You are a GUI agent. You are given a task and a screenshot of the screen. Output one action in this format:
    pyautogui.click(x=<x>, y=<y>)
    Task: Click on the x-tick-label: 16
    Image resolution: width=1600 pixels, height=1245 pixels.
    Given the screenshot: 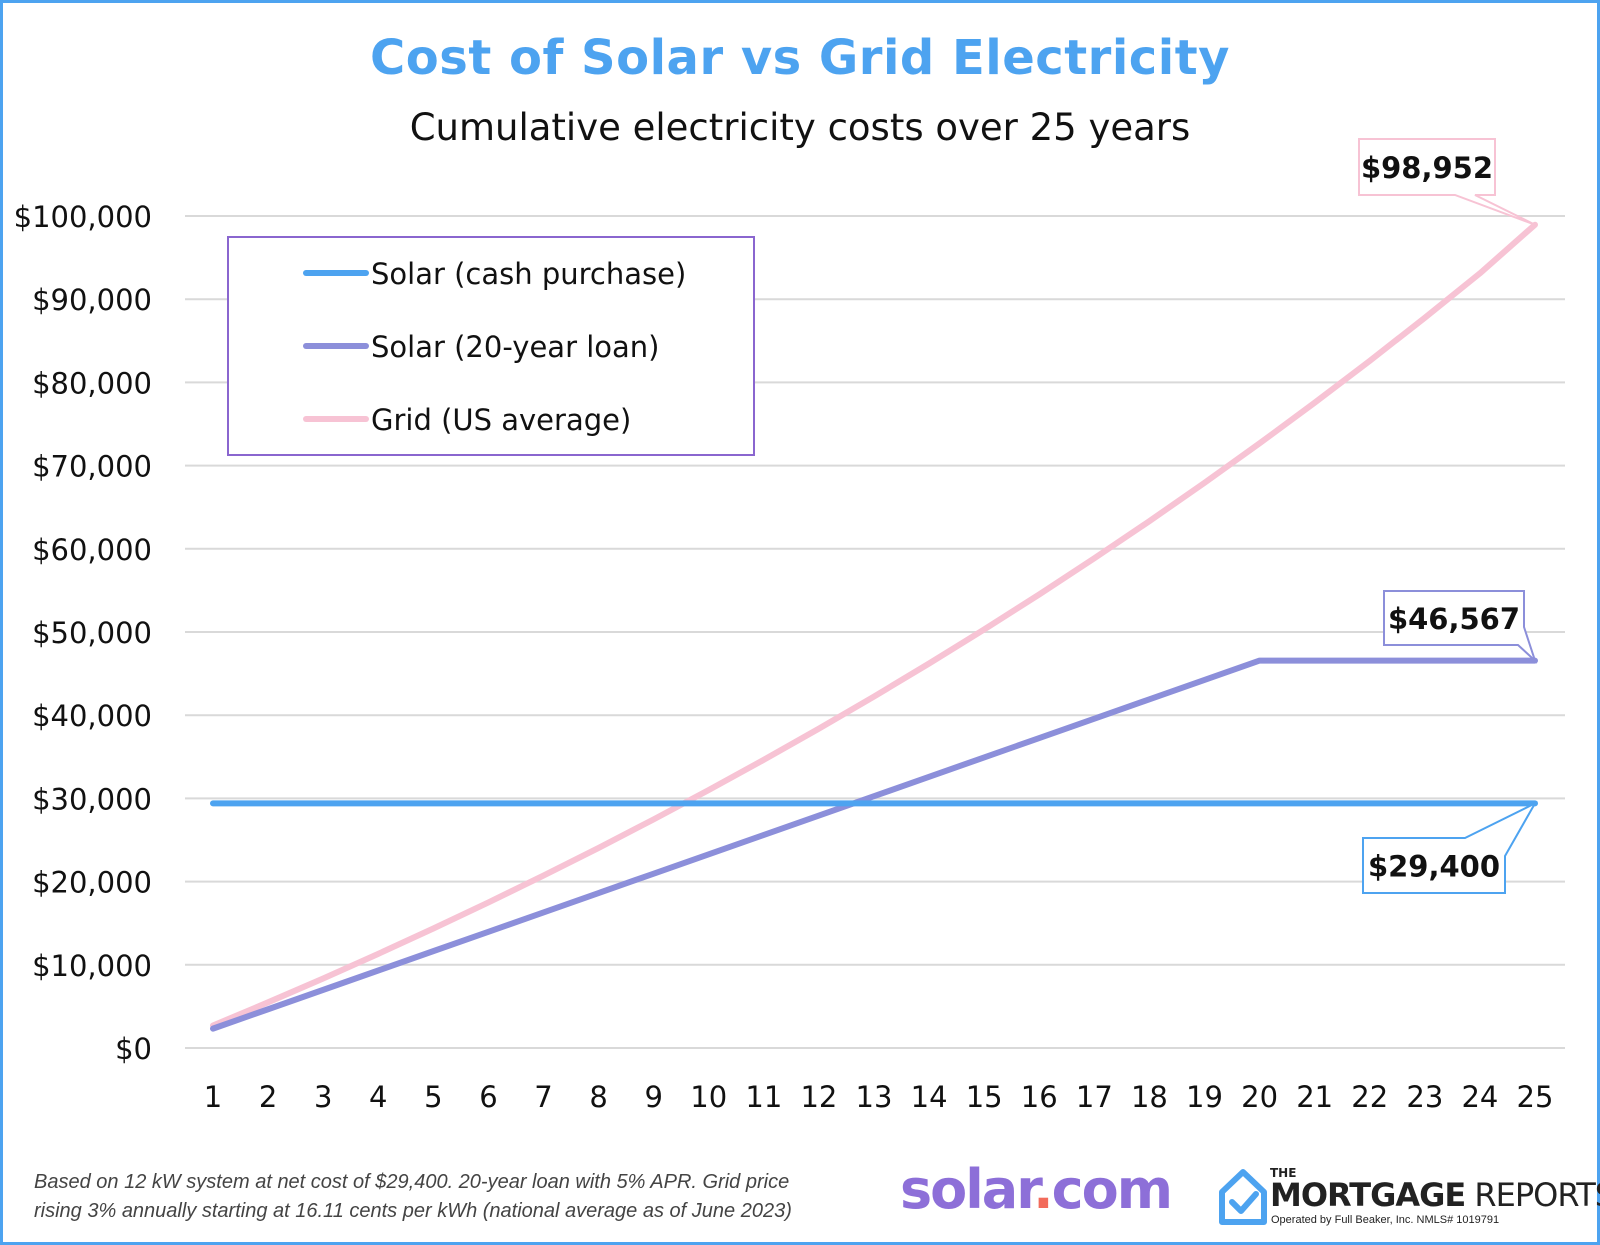 What is the action you would take?
    pyautogui.click(x=1039, y=1097)
    